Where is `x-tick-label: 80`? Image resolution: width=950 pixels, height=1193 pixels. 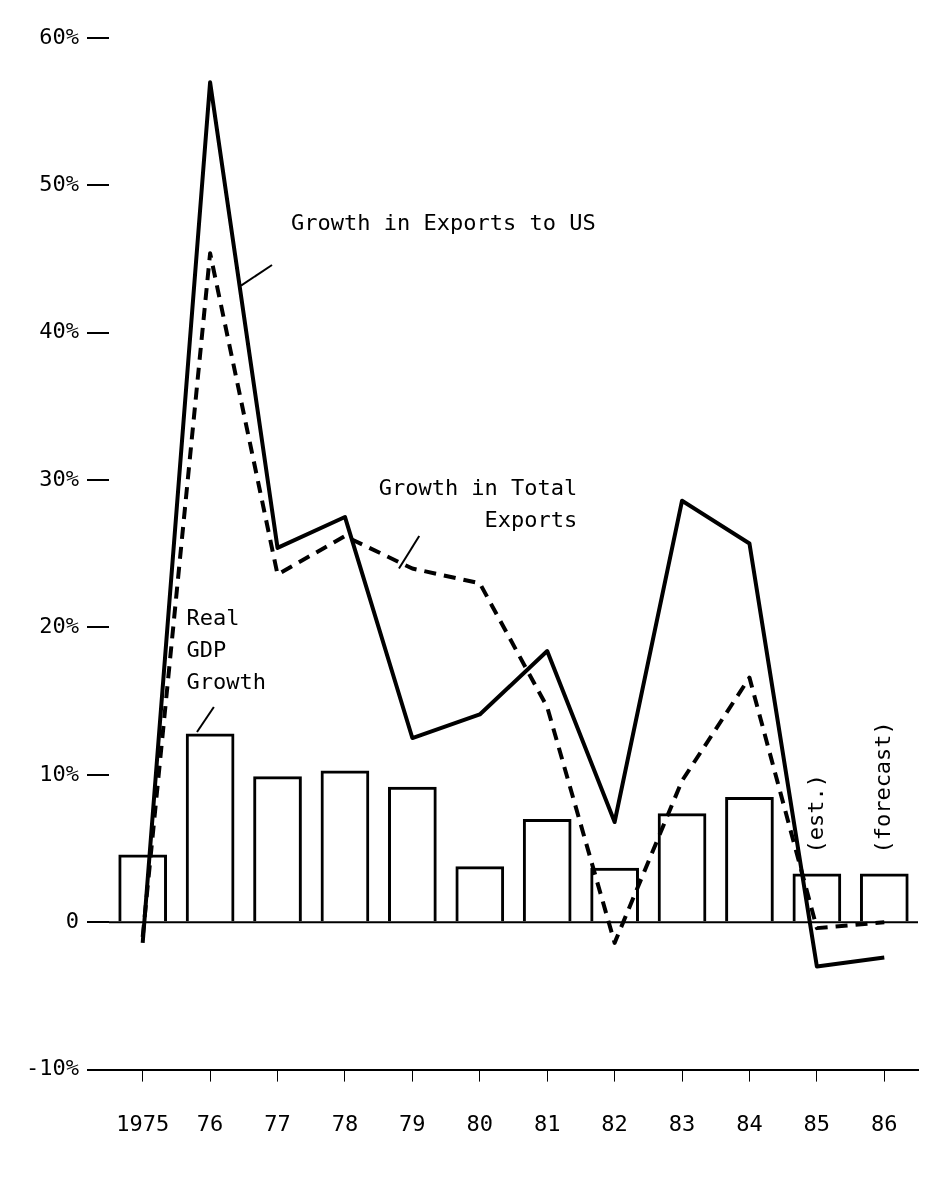
x-tick-label: 80 is located at coordinates (480, 1123).